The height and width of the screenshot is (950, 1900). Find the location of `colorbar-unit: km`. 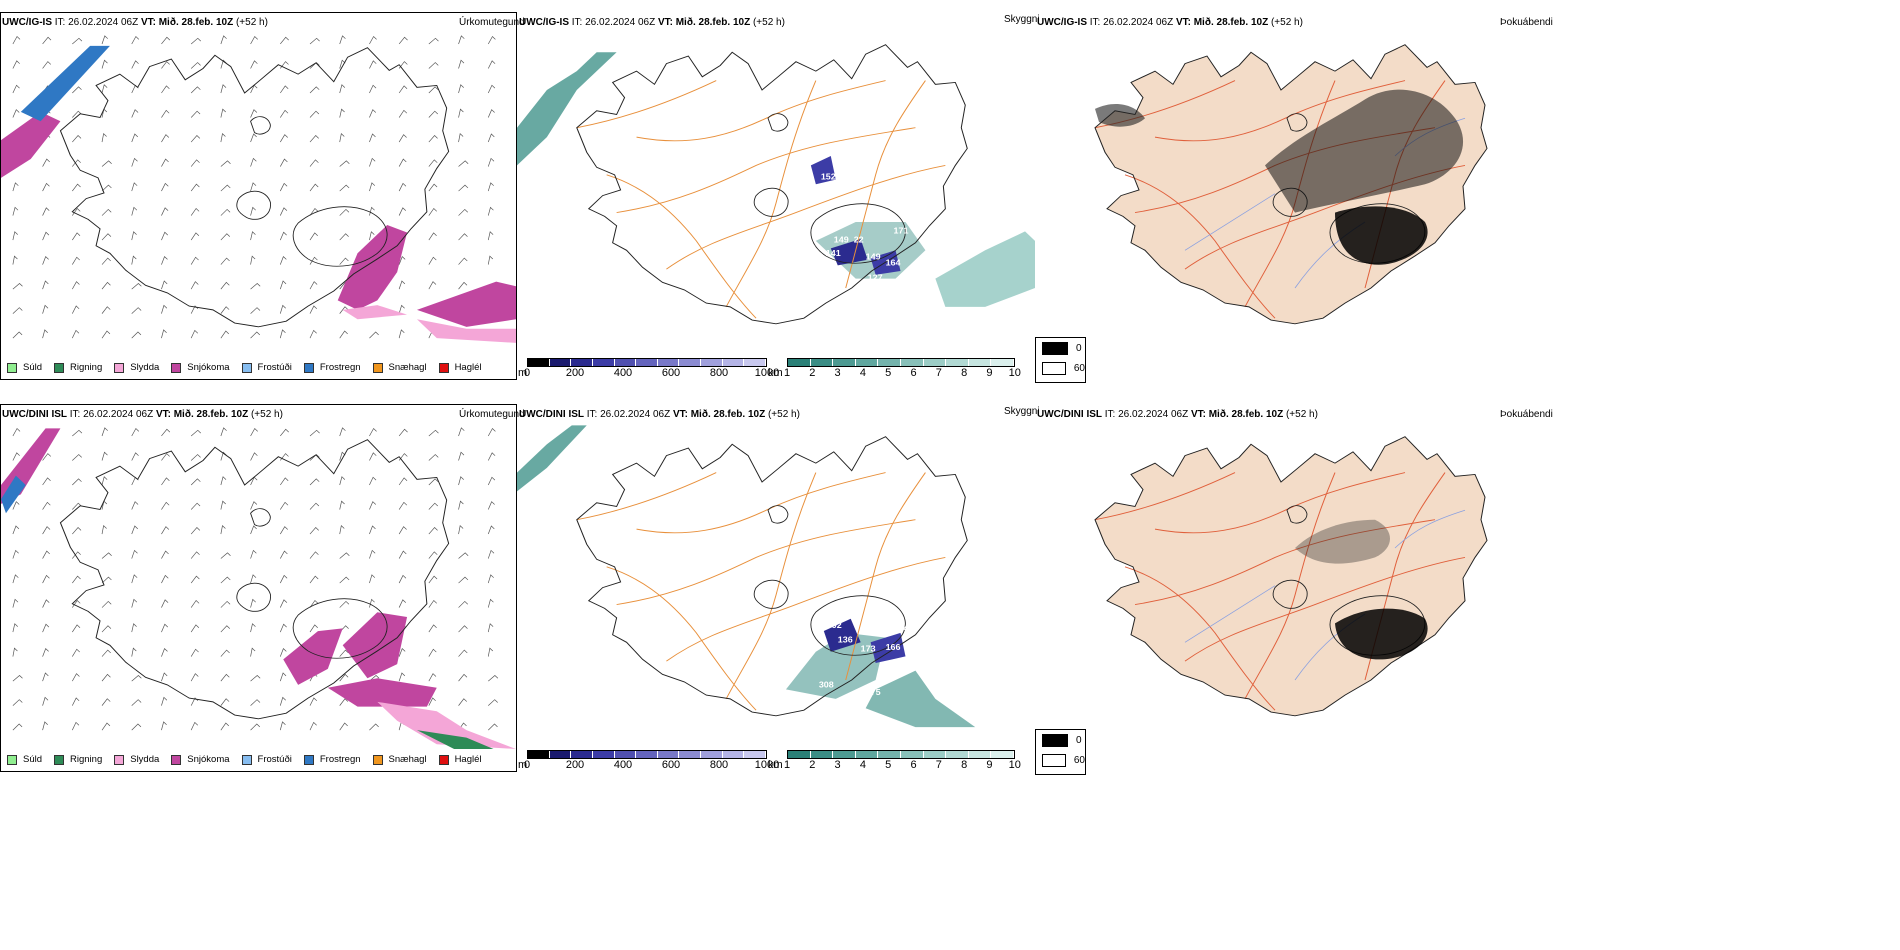

colorbar-unit: km is located at coordinates (775, 373).